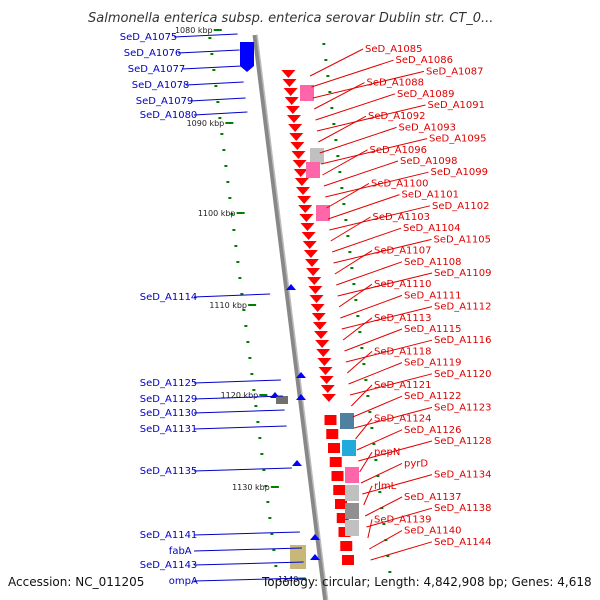  What do you see at coordinates (463, 475) in the screenshot?
I see `gene-label-sed_a1134: SeD_A1134` at bounding box center [463, 475].